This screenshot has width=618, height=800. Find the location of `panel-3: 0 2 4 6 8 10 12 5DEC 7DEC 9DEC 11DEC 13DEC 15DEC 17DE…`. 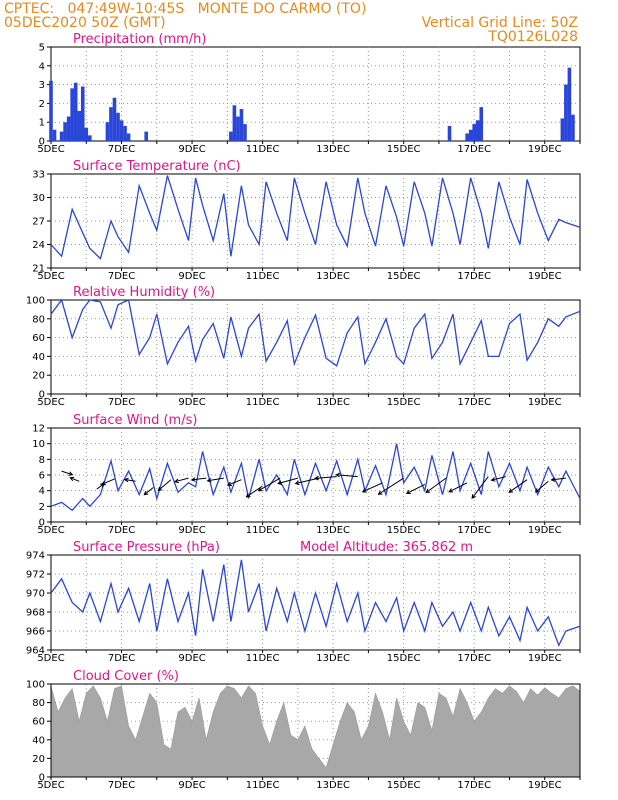

panel-3: 0 2 4 6 8 10 12 5DEC 7DEC 9DEC 11DEC 13DEC 15DEC 17DE… is located at coordinates (306, 474).